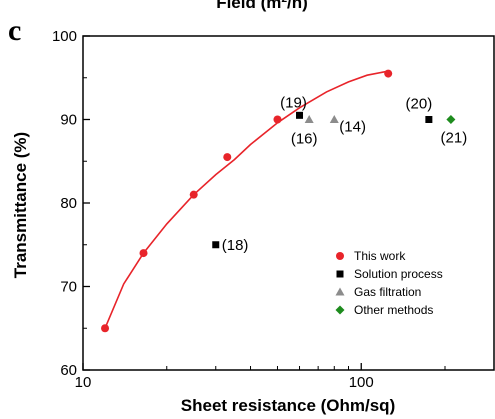 The width and height of the screenshot is (495, 419). Describe the element at coordinates (235, 245) in the screenshot. I see `point-label: (18)` at that location.